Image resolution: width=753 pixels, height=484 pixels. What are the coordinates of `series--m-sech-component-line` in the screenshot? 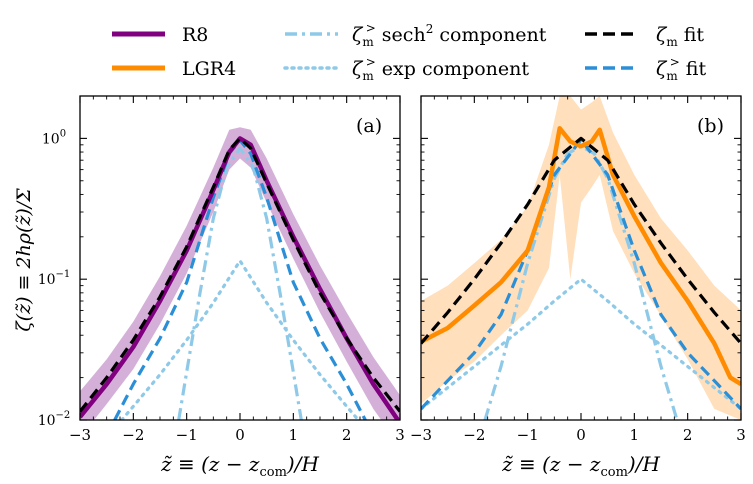 It's located at (240, 283).